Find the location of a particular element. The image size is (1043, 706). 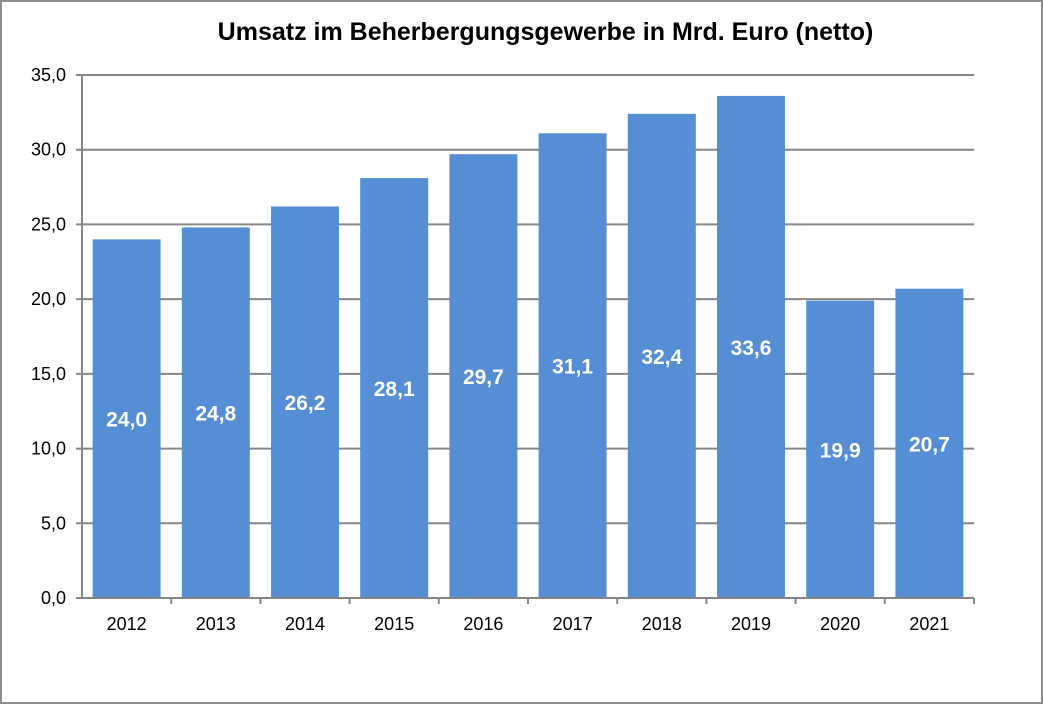

bar-2013 is located at coordinates (215, 412).